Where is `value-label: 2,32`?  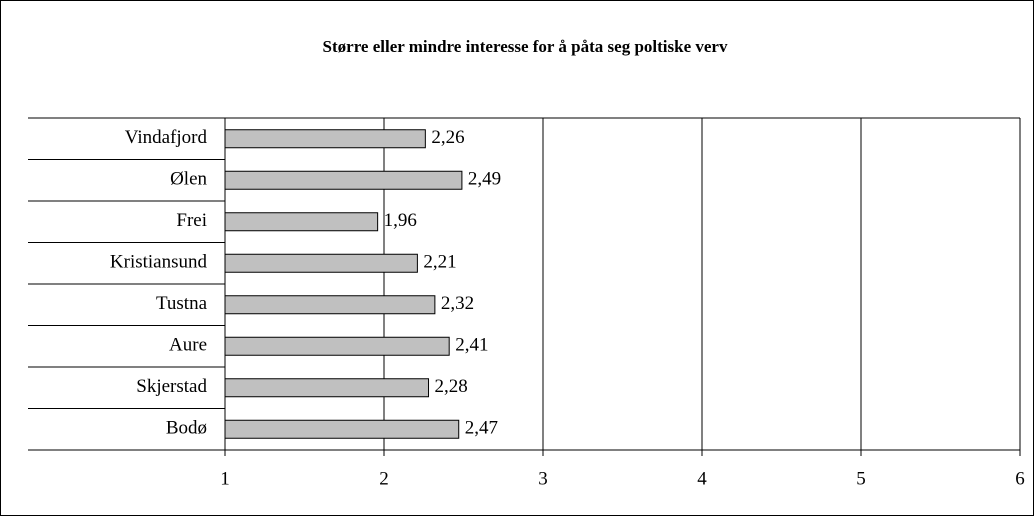 value-label: 2,32 is located at coordinates (457, 303).